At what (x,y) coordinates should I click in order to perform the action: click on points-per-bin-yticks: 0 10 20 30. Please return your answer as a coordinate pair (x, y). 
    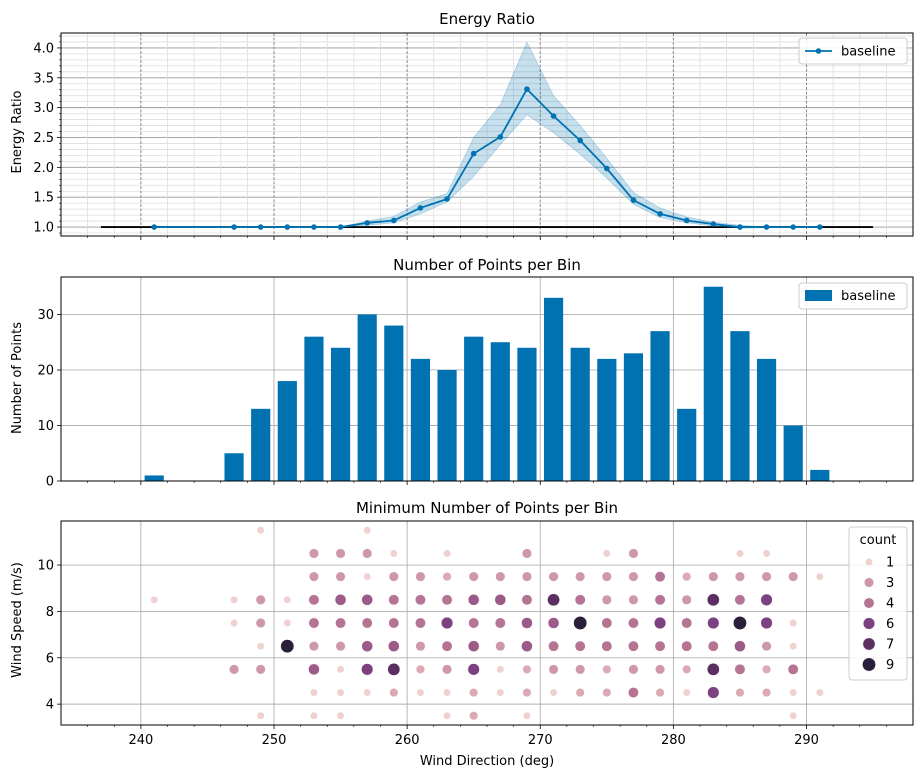
    Looking at the image, I should click on (49, 399).